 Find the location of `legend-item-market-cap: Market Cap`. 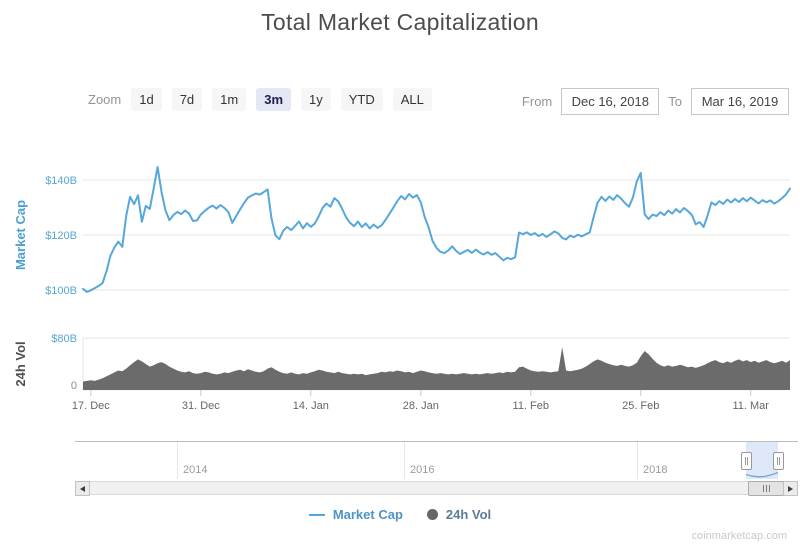

legend-item-market-cap: Market Cap is located at coordinates (355, 514).